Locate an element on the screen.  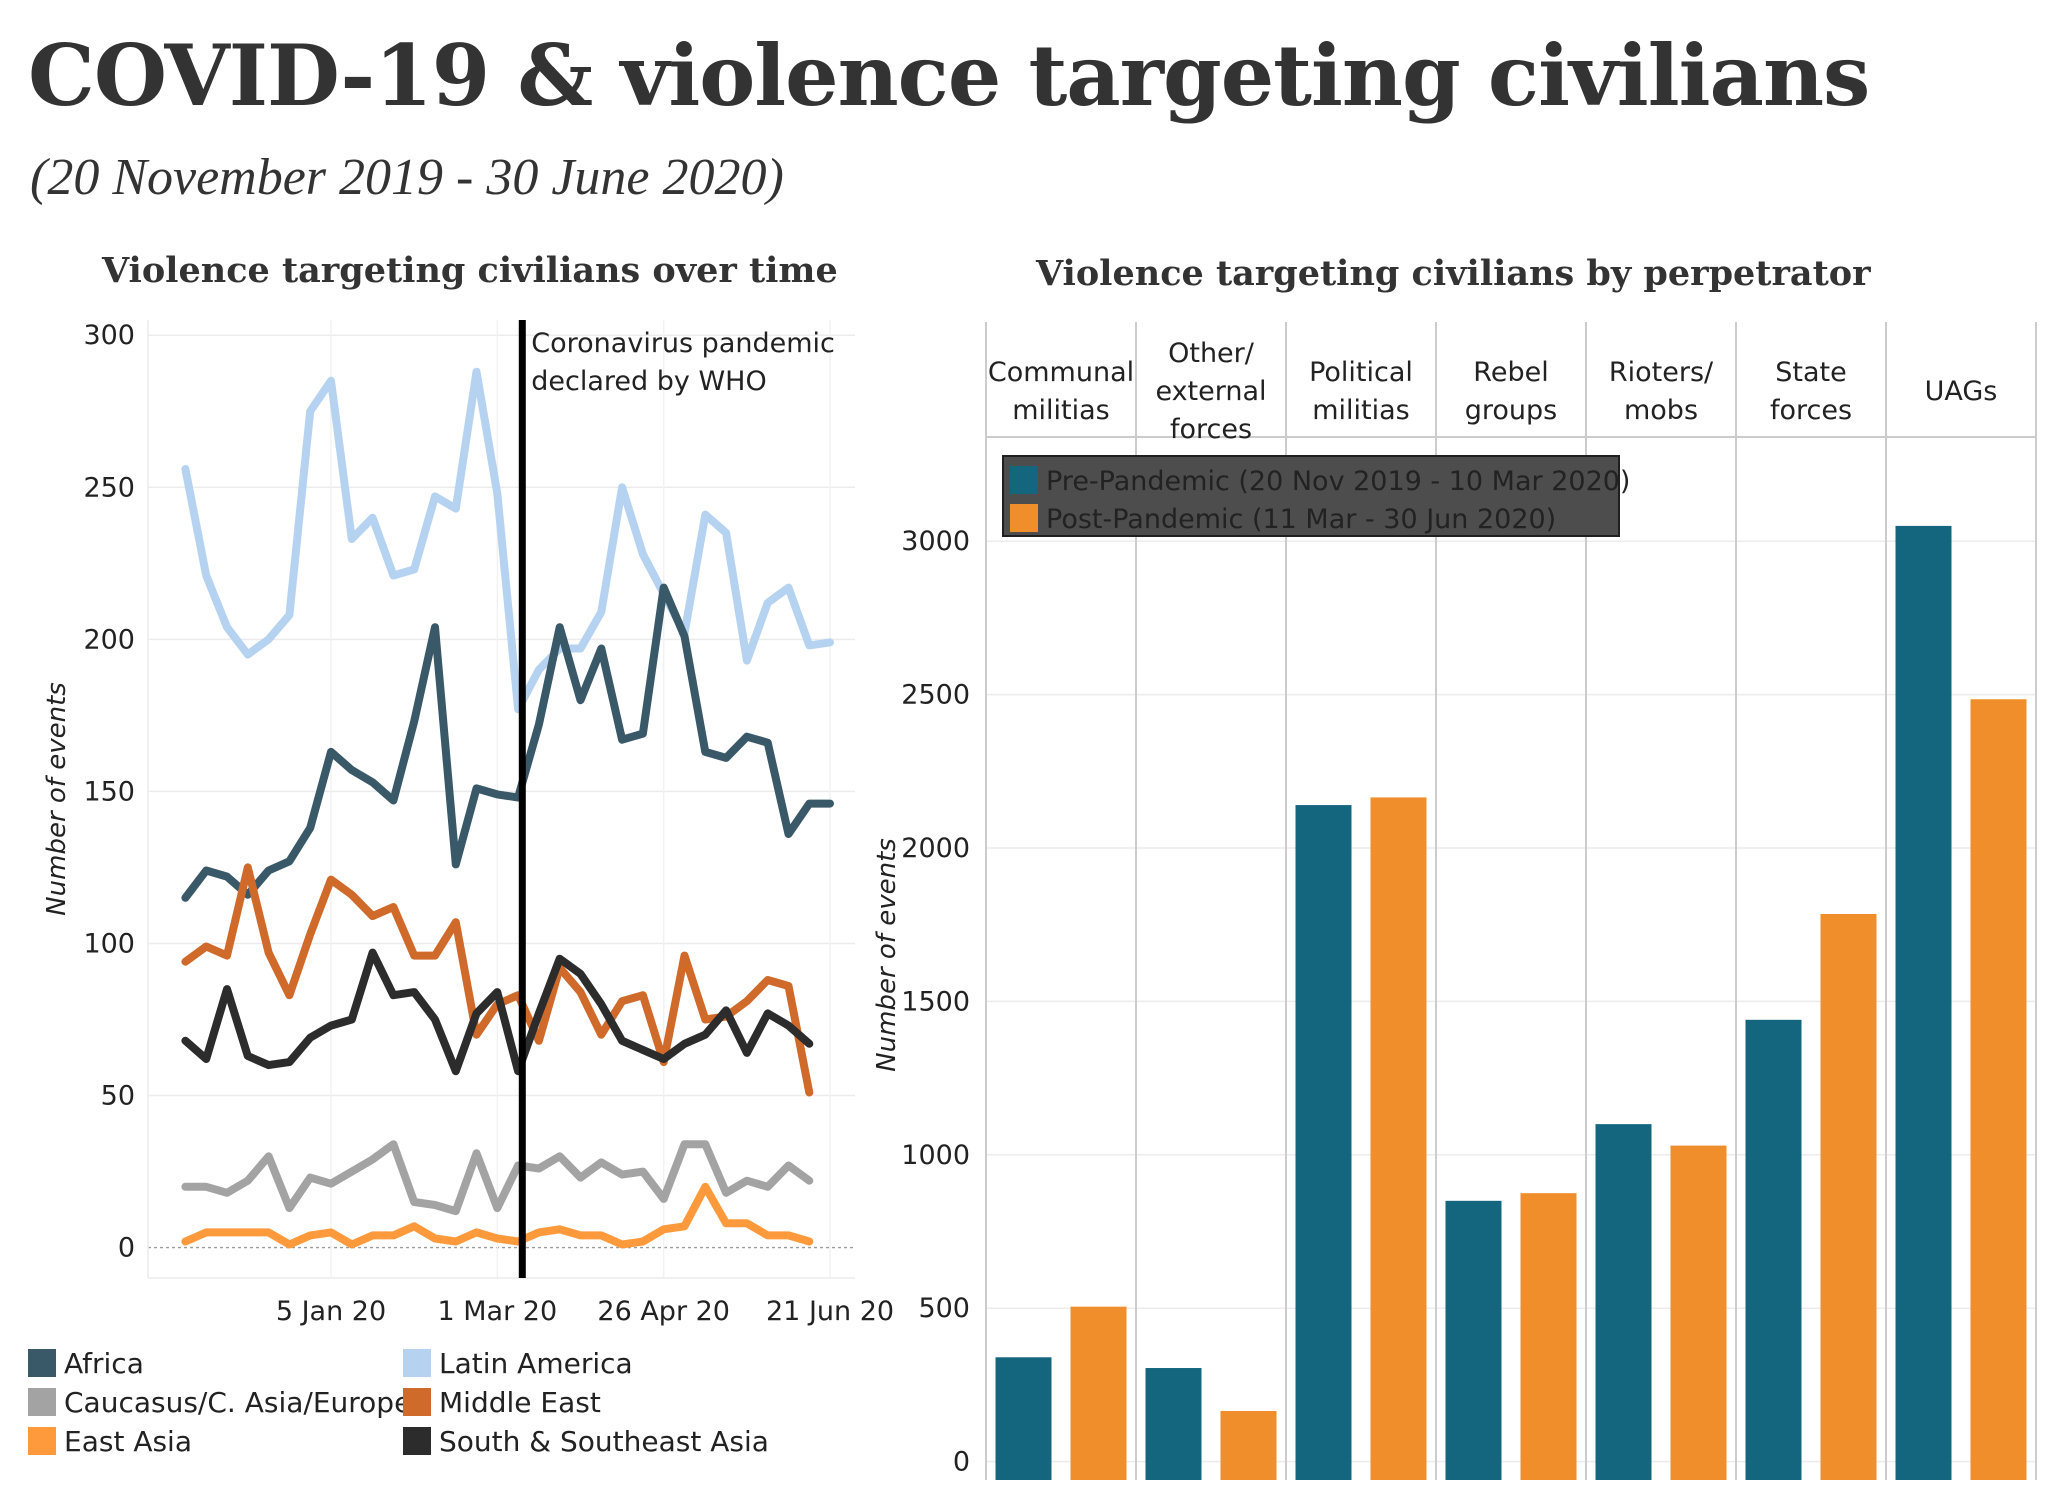
bar-pre-communal-militias is located at coordinates (1023, 1418).